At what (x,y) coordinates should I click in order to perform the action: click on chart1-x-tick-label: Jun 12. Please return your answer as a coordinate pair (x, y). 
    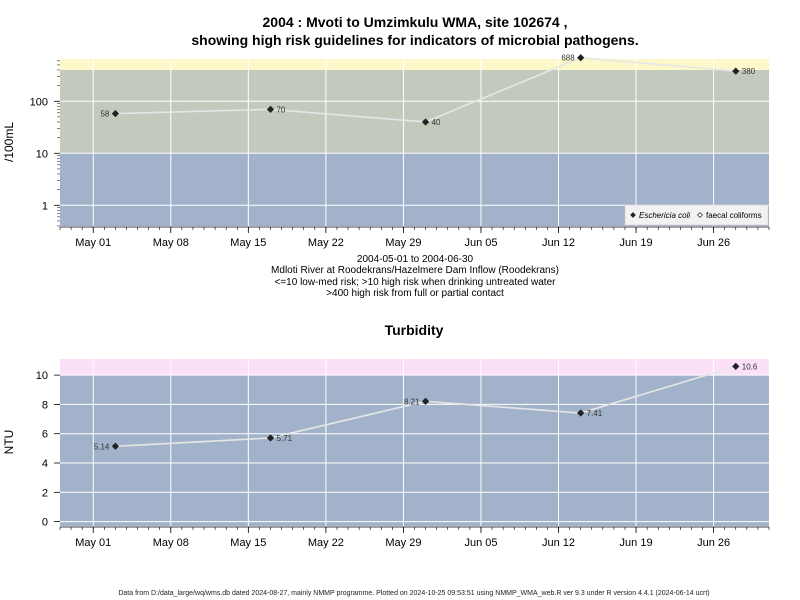
    Looking at the image, I should click on (558, 243).